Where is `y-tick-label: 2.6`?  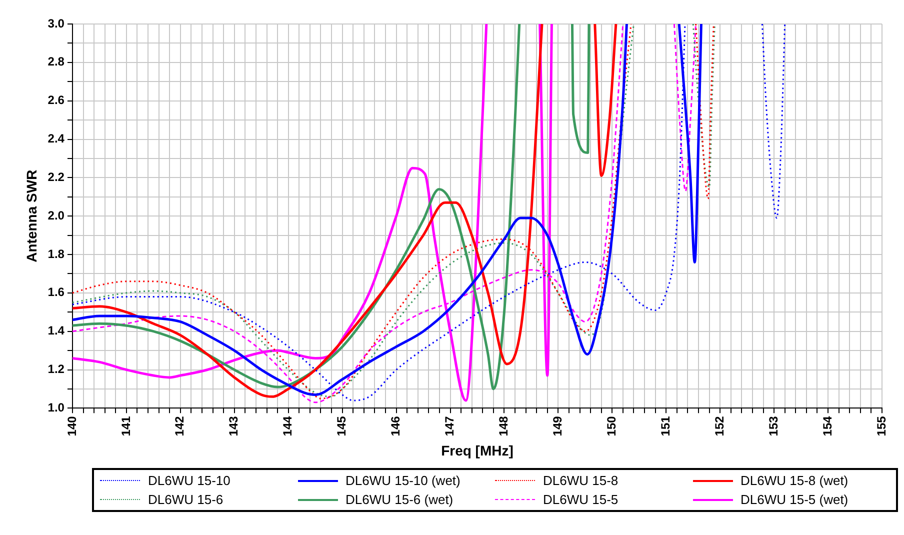
y-tick-label: 2.6 is located at coordinates (56, 100).